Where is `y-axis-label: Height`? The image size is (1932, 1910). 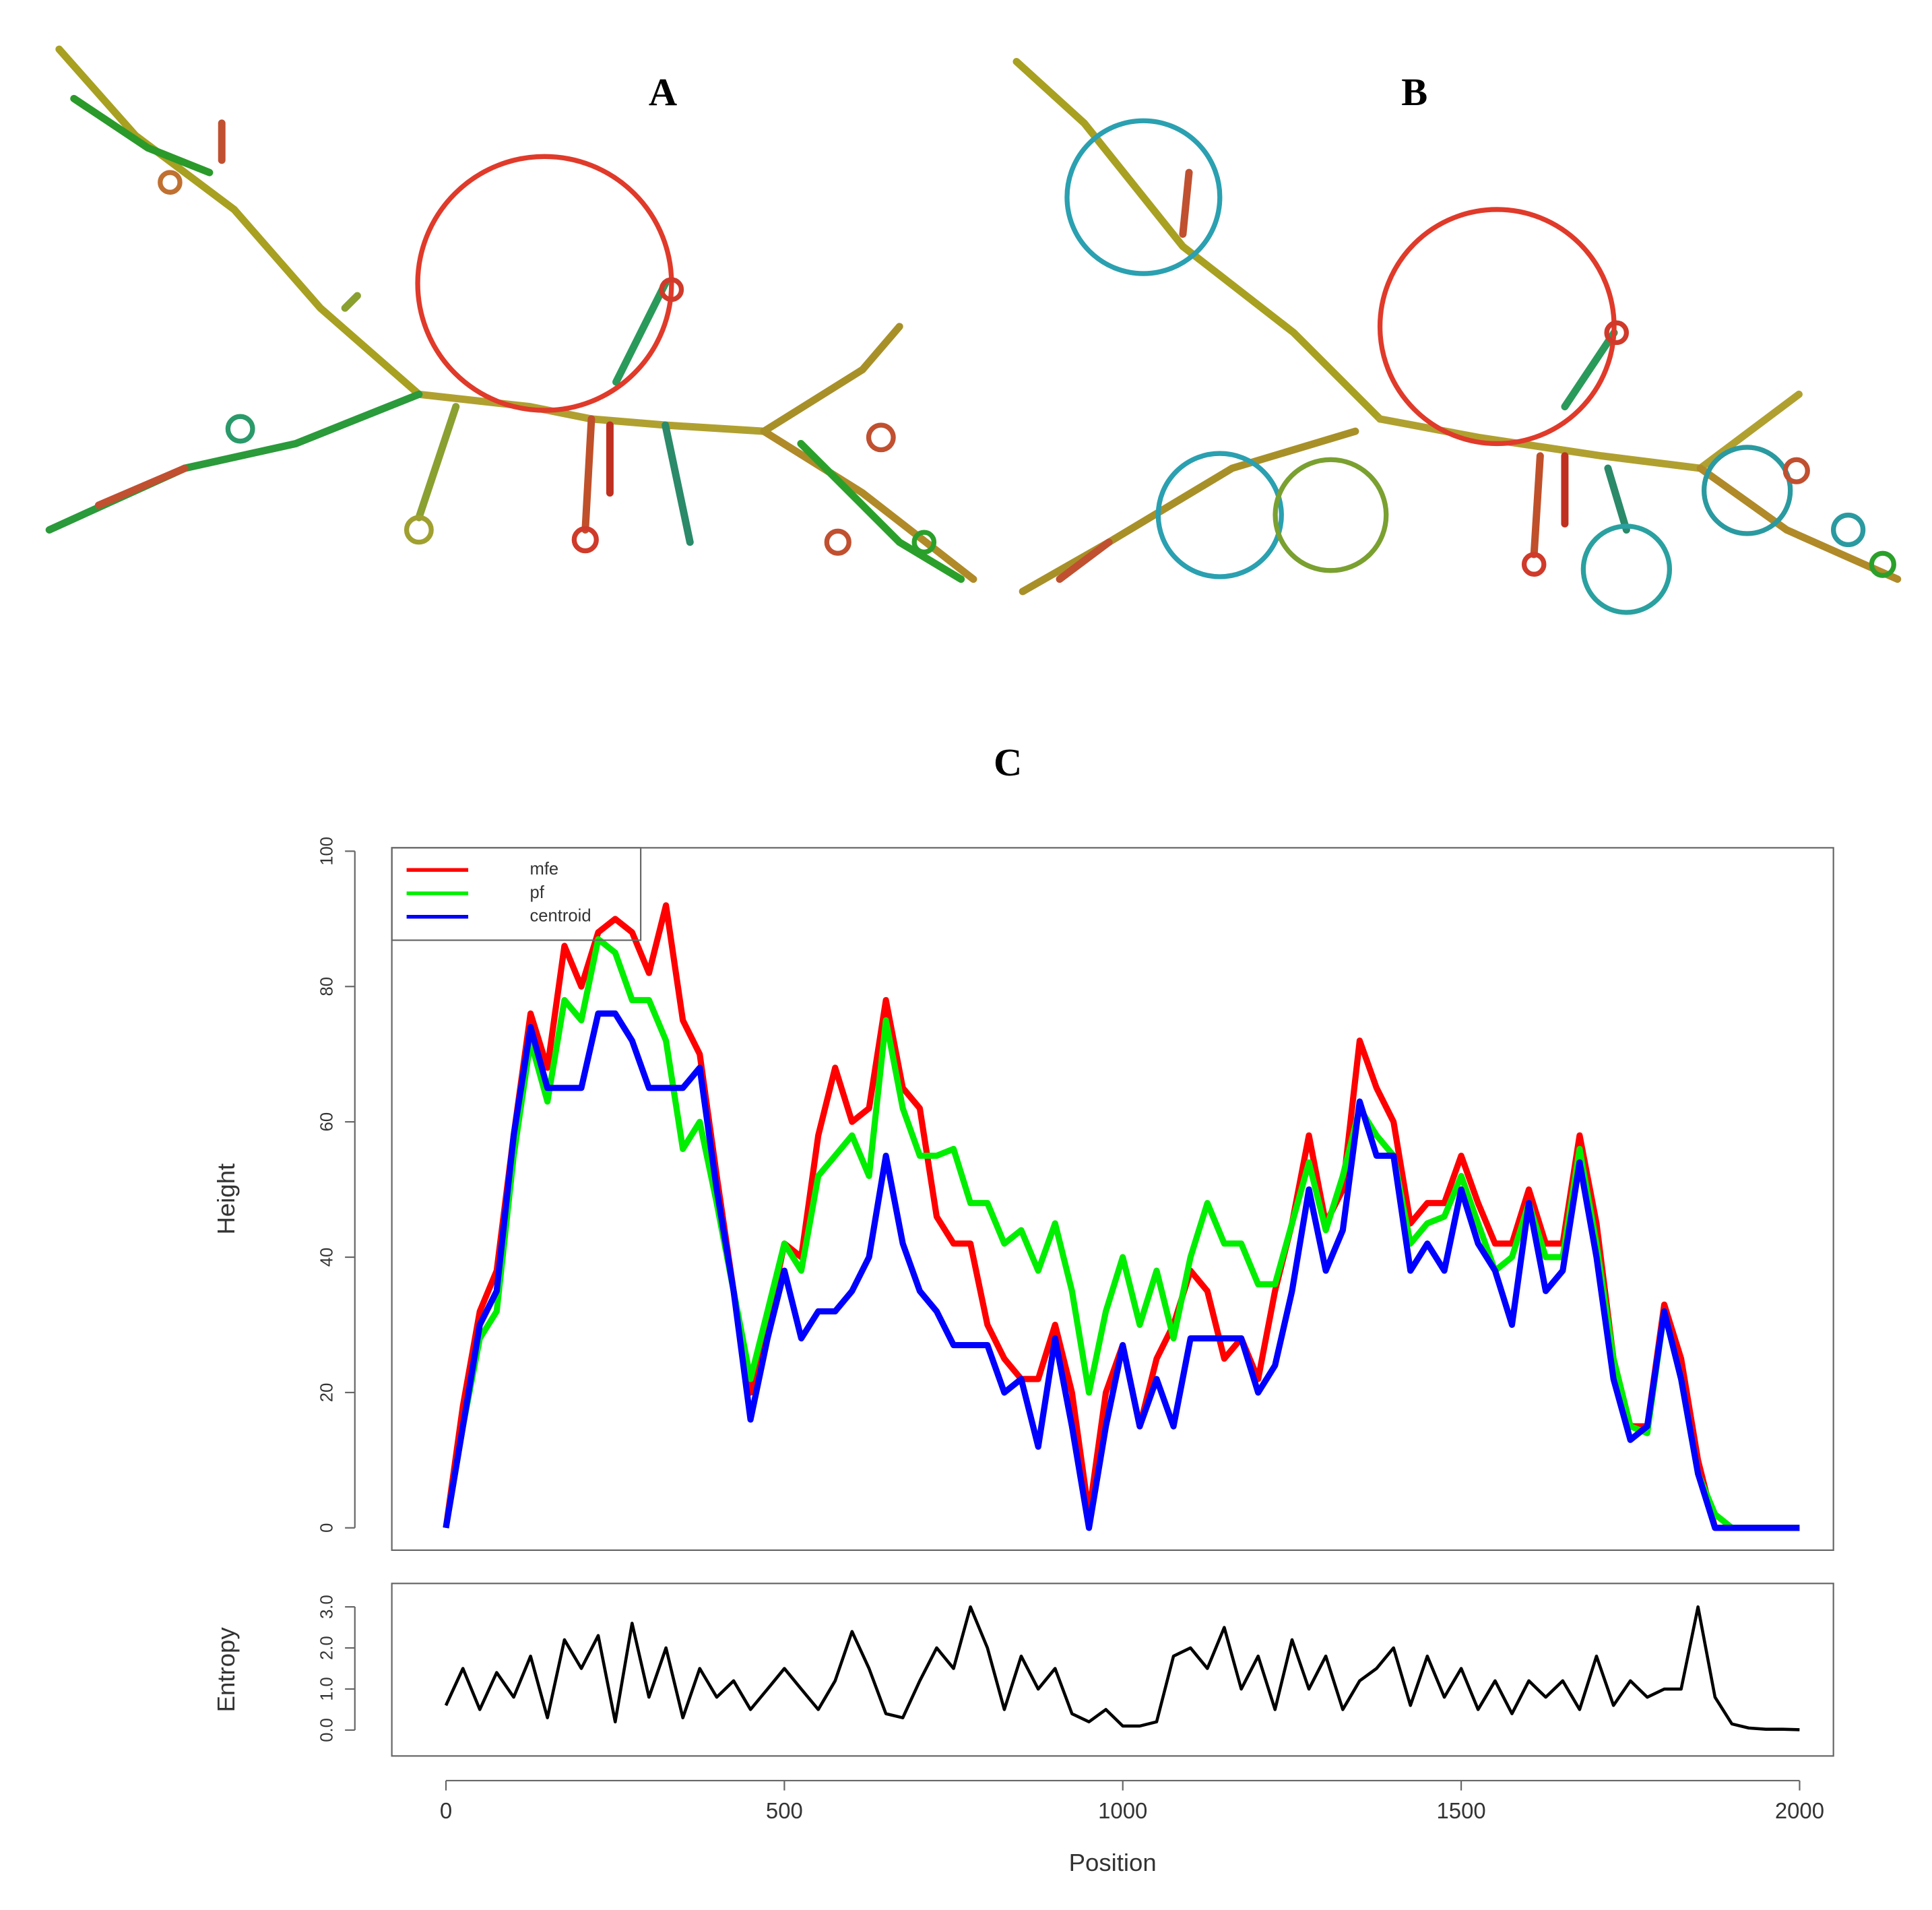 y-axis-label: Height is located at coordinates (226, 1199).